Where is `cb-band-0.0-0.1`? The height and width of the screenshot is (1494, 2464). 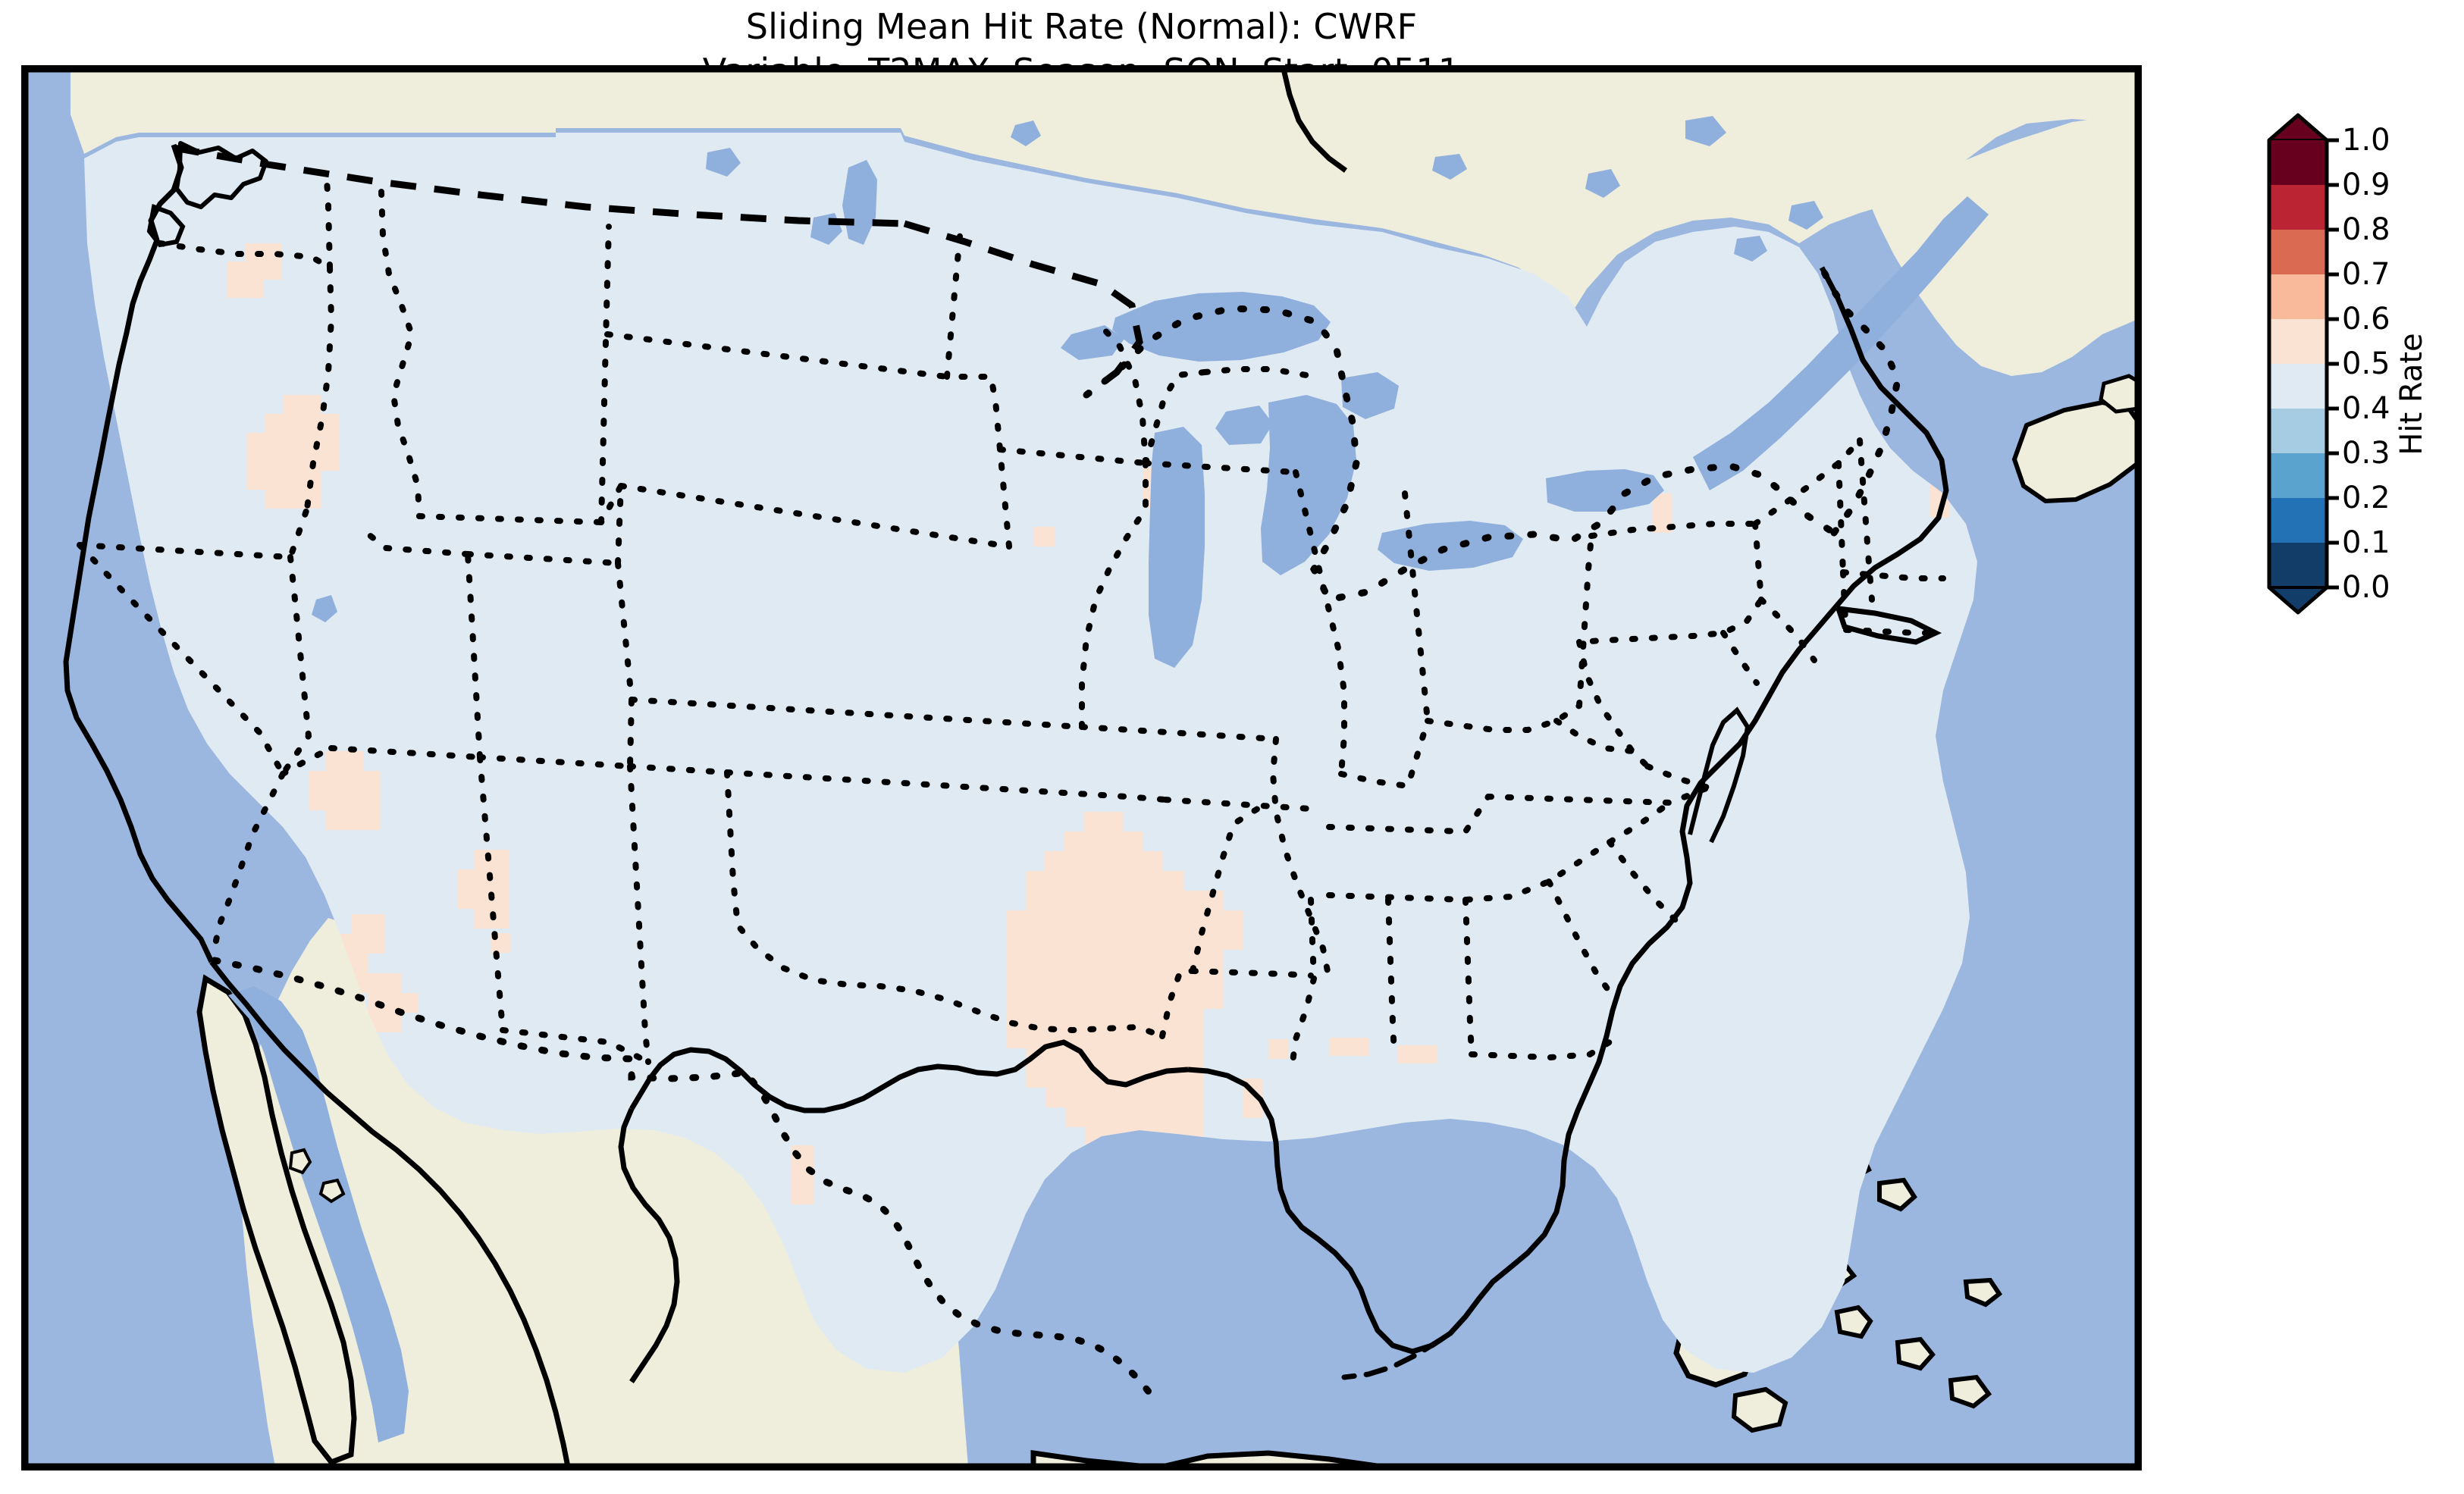 cb-band-0.0-0.1 is located at coordinates (2298, 565).